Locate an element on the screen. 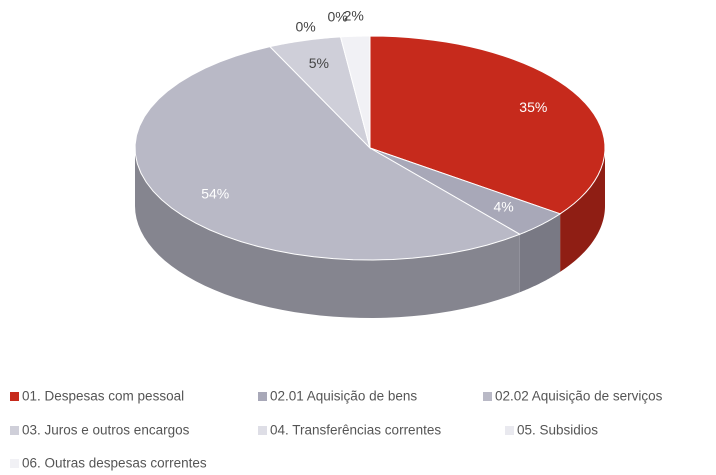 The width and height of the screenshot is (716, 475). legend-label: 01. Despesas com pessoal is located at coordinates (103, 396).